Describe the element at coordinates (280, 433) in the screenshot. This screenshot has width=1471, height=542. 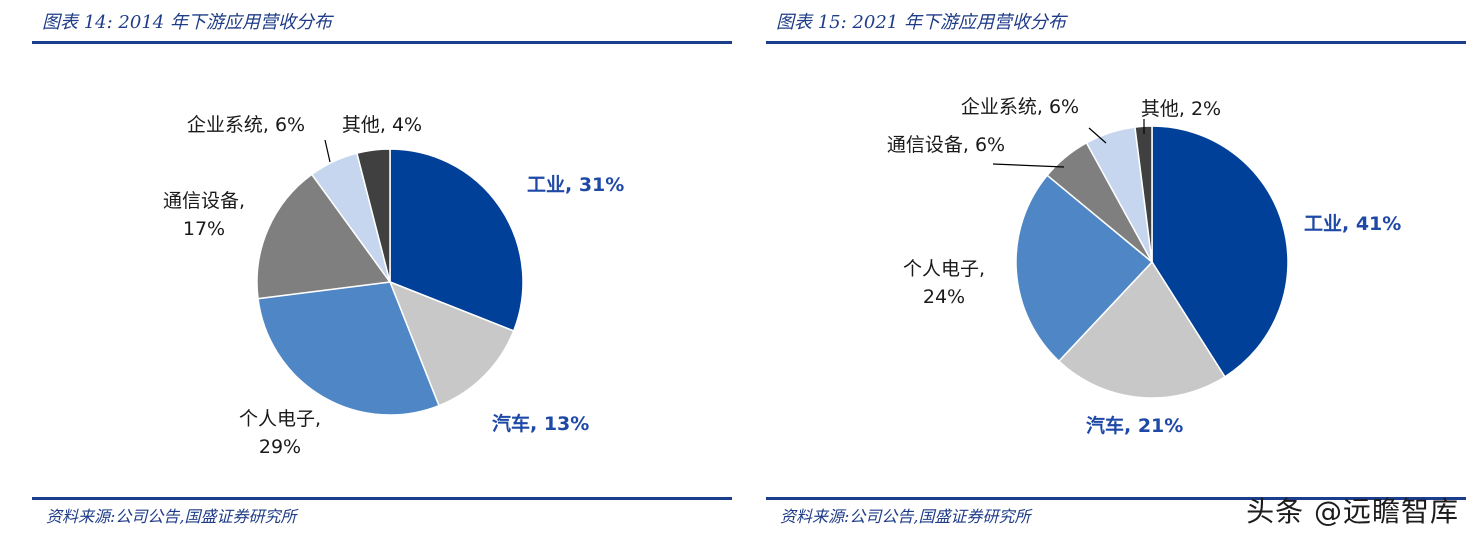
I see `slice-label: 个人电子, 29%` at that location.